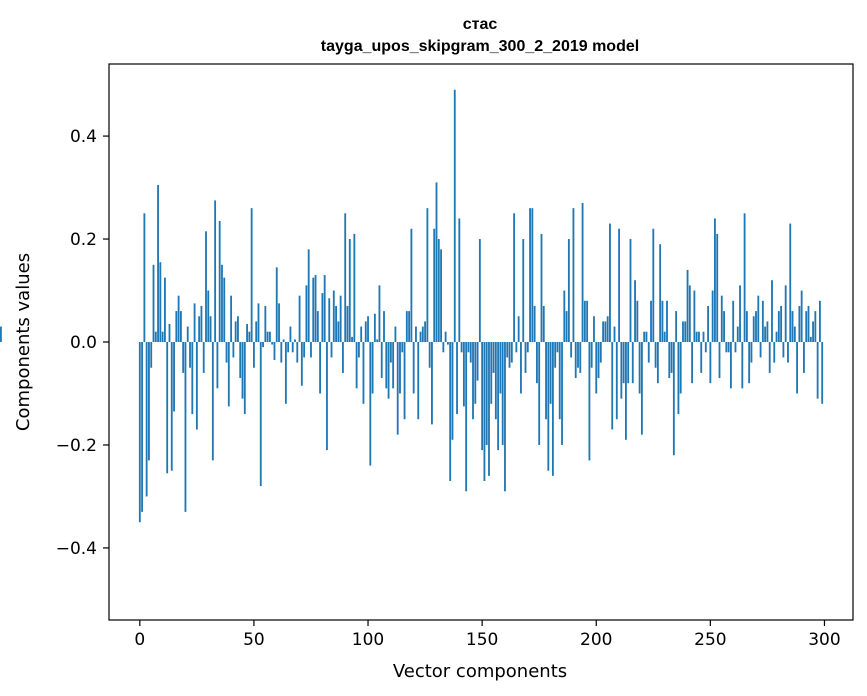  What do you see at coordinates (1, 334) in the screenshot?
I see `bar-undefined` at bounding box center [1, 334].